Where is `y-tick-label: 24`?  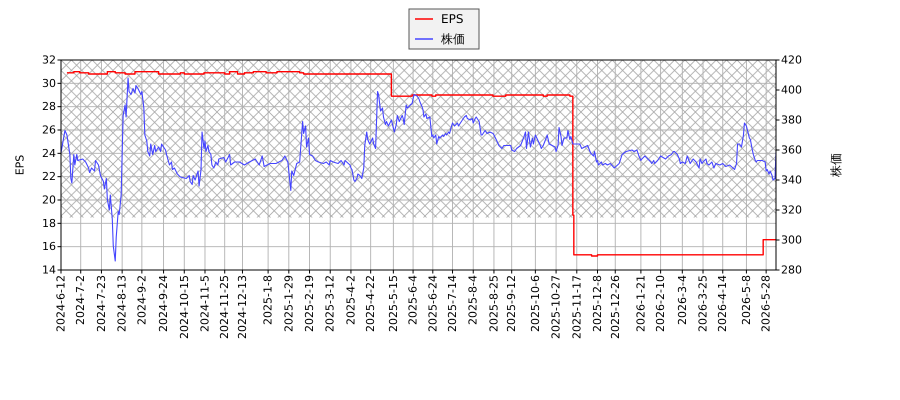
y-tick-label: 24 is located at coordinates (49, 153).